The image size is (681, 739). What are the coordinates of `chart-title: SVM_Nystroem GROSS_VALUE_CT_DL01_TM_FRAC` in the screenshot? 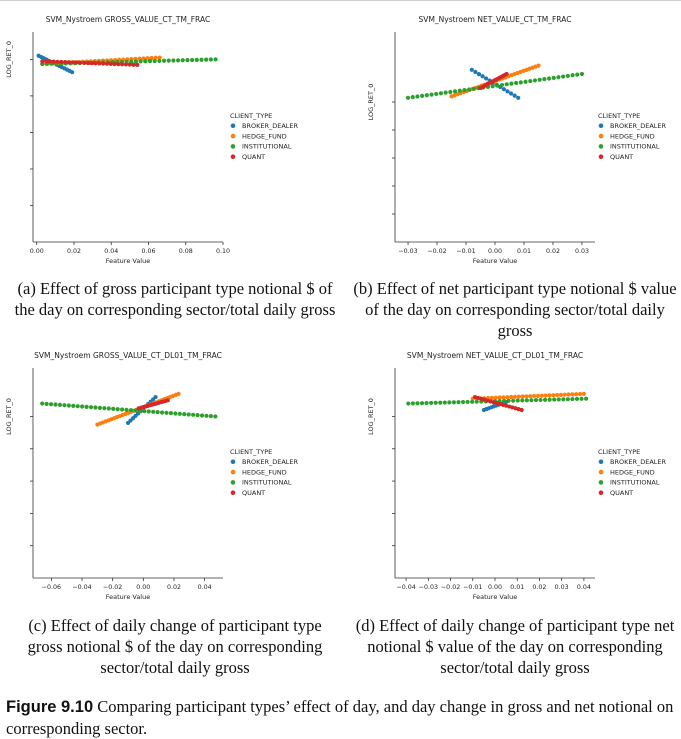 It's located at (128, 355).